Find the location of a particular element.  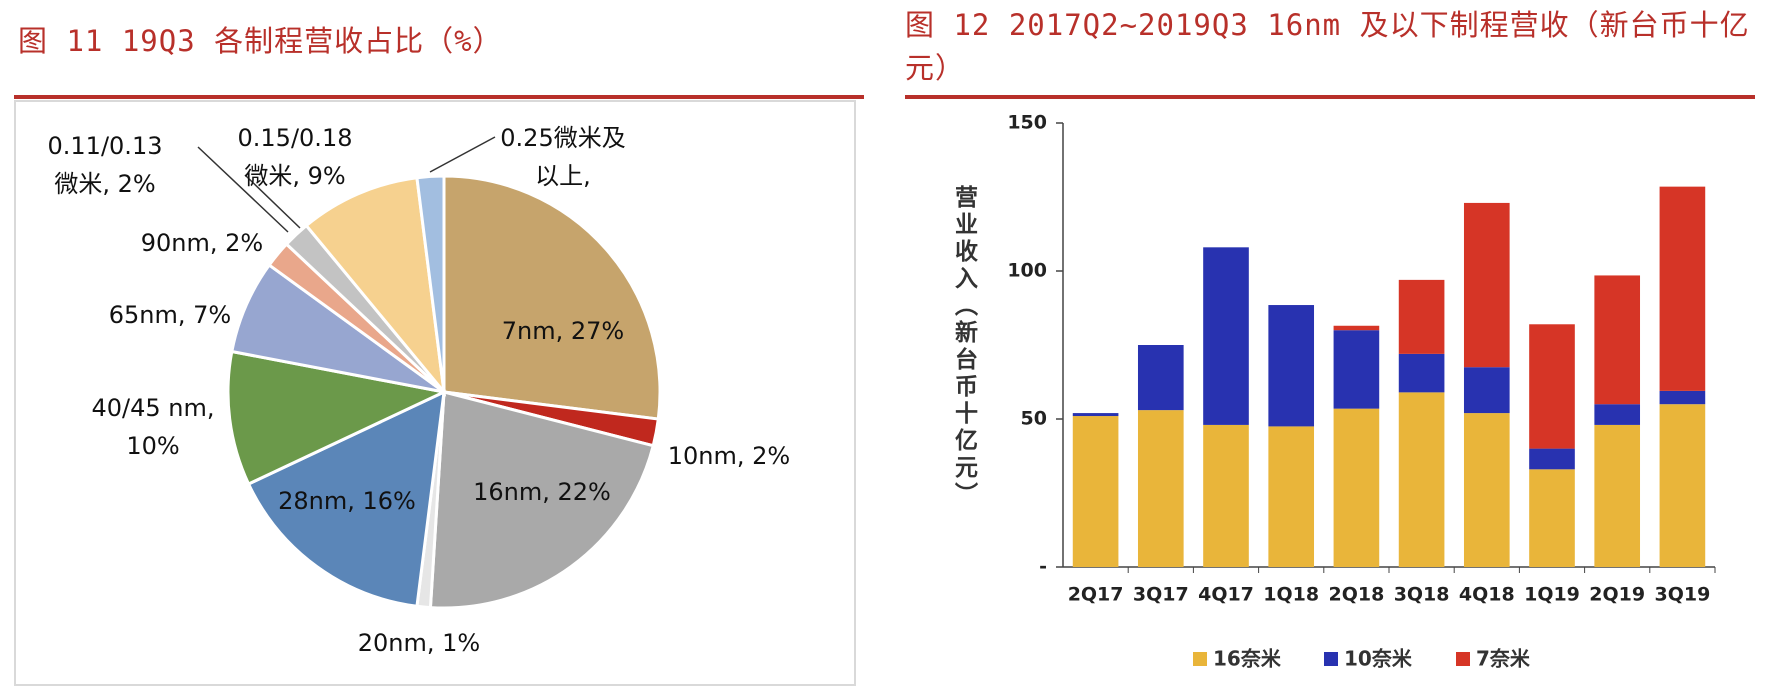

x-tick-label: 1Q19 is located at coordinates (1552, 595).